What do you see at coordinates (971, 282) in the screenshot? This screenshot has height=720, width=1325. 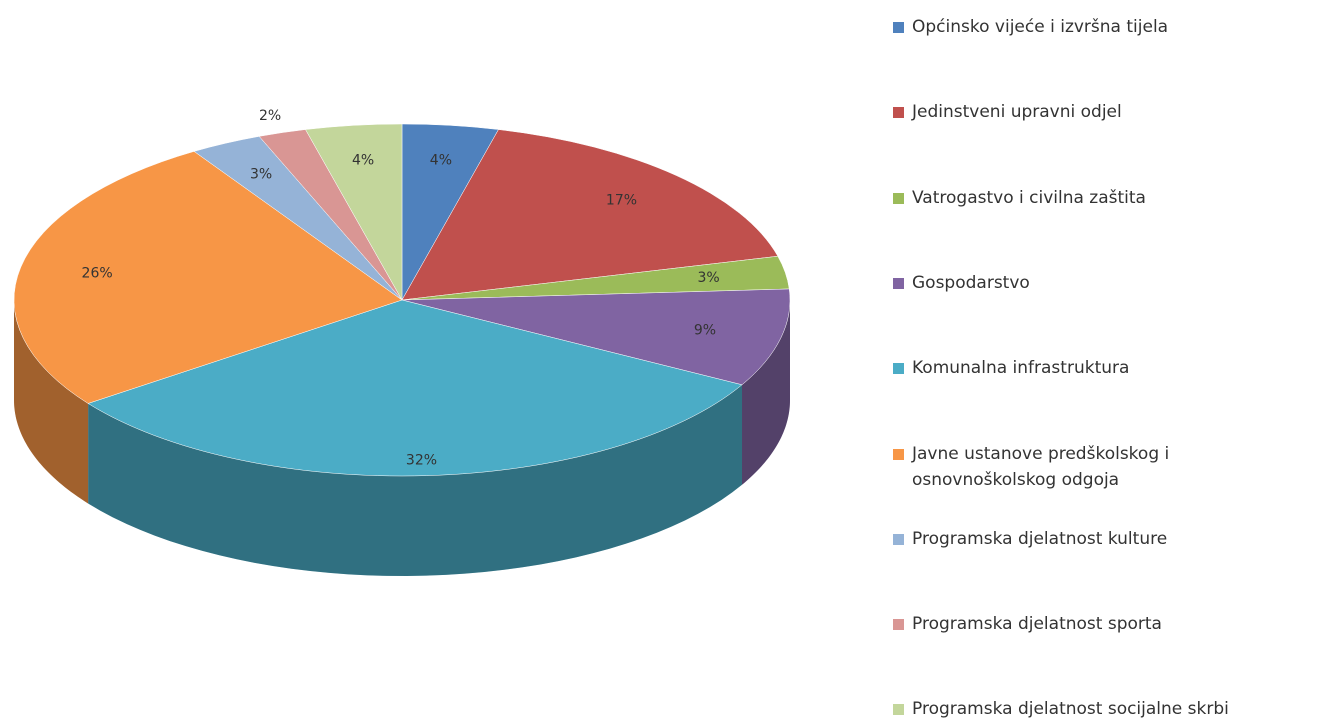 I see `legend-label: Gospodarstvo` at bounding box center [971, 282].